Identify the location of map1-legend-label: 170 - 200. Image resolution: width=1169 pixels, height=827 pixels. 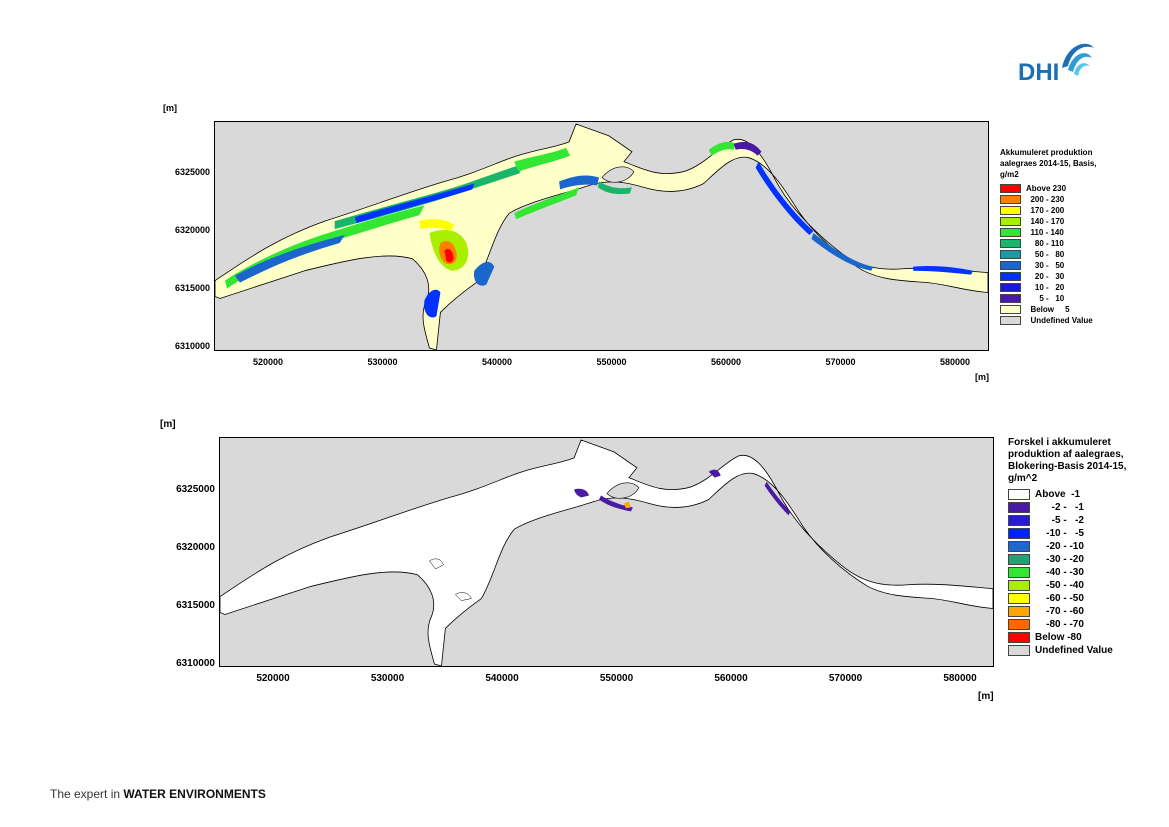
(1045, 210).